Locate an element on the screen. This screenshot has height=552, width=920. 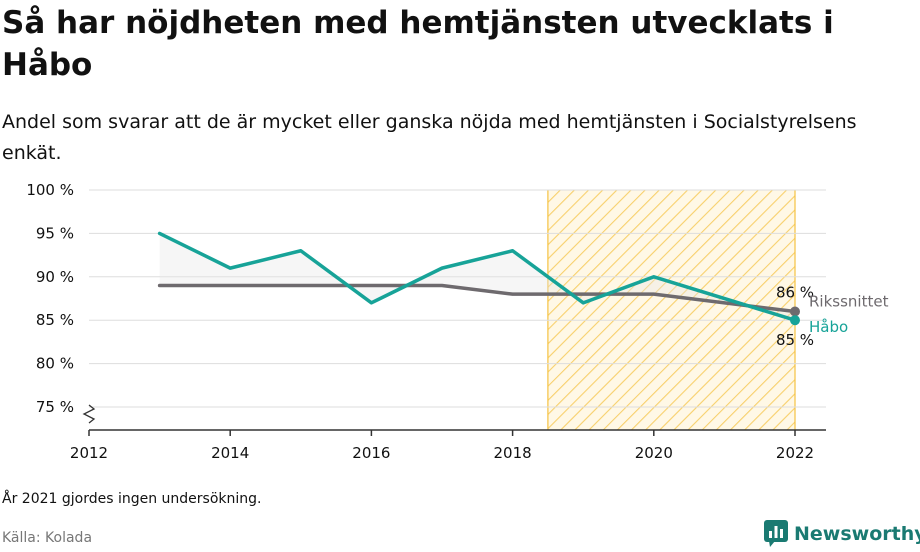
y-tick-label: 90 % is located at coordinates (55, 277).